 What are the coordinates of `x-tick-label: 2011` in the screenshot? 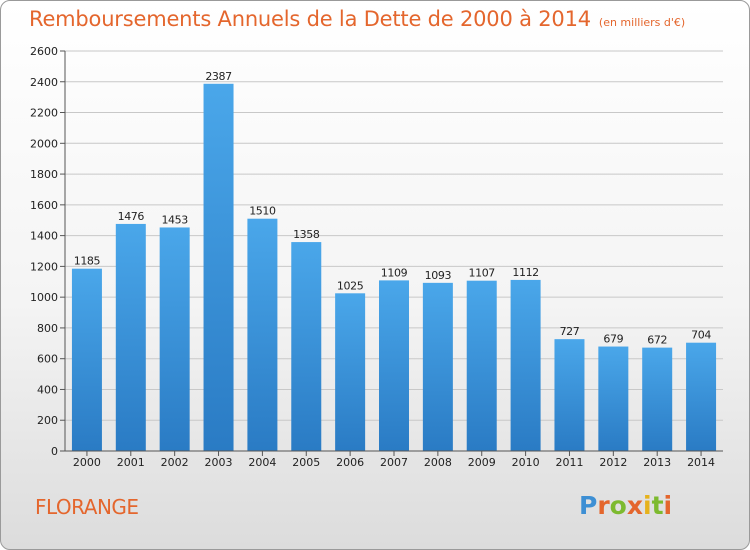 It's located at (569, 462).